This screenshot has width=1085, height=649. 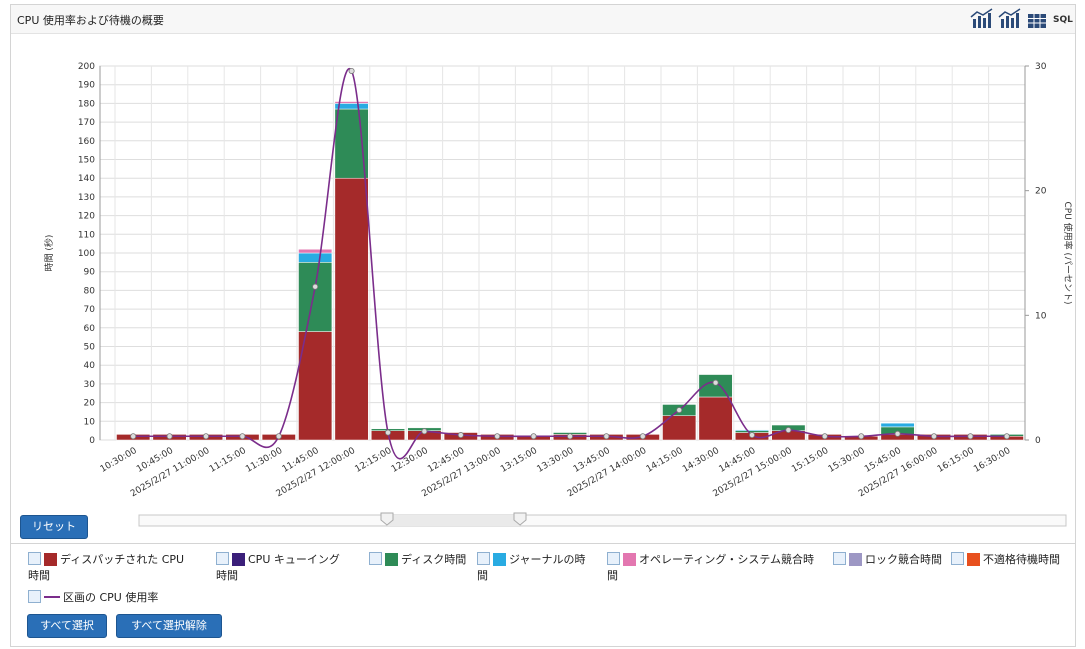 What do you see at coordinates (903, 559) in the screenshot?
I see `legend-label: ロック競合時間` at bounding box center [903, 559].